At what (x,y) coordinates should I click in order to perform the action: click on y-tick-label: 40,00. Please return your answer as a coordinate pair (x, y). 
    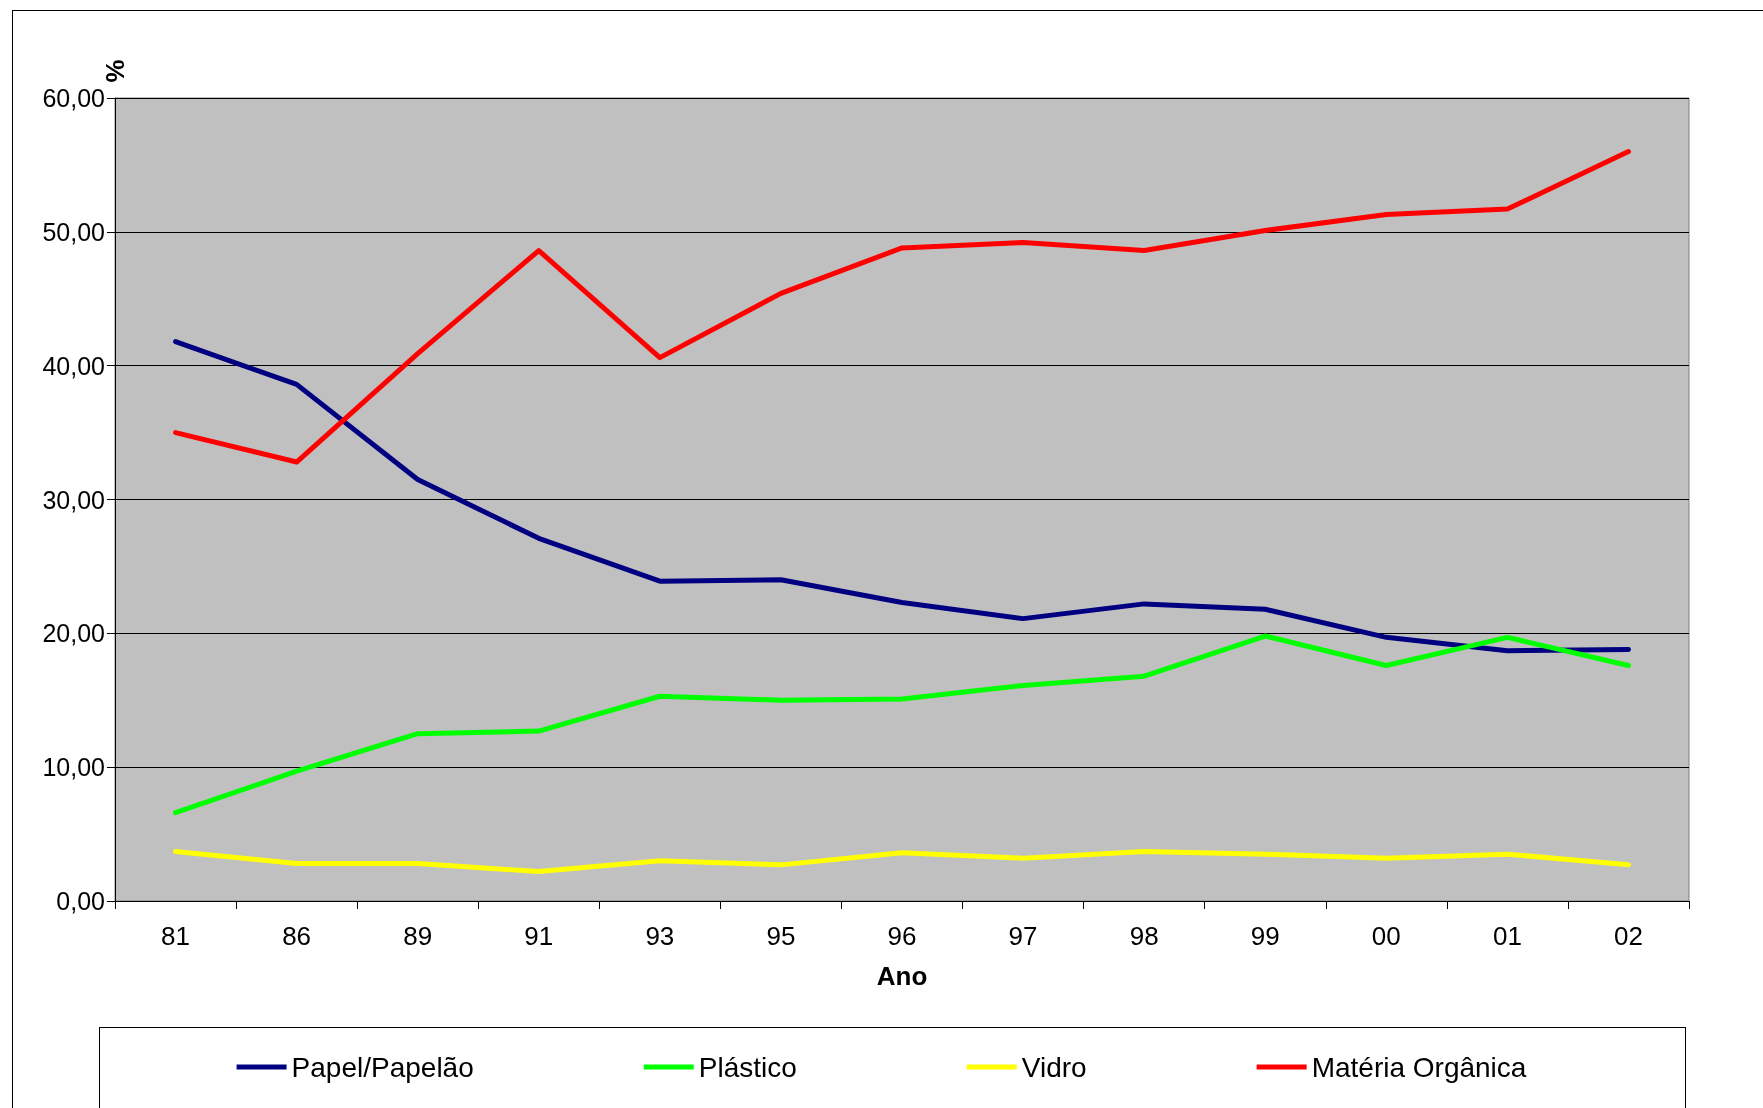
    Looking at the image, I should click on (73, 365).